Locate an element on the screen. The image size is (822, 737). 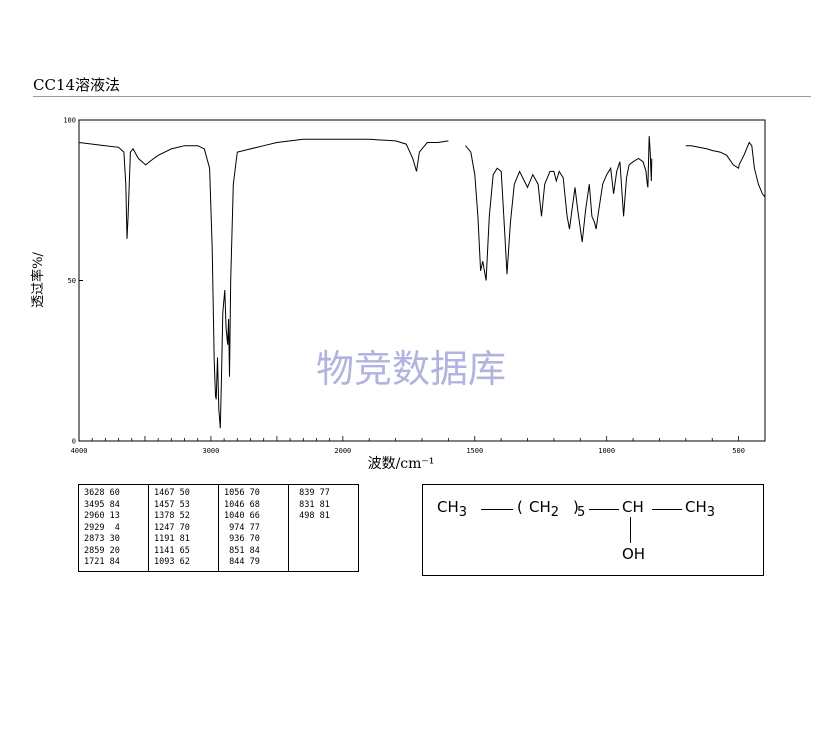
peak-entry: 1093 62 is located at coordinates (172, 562).